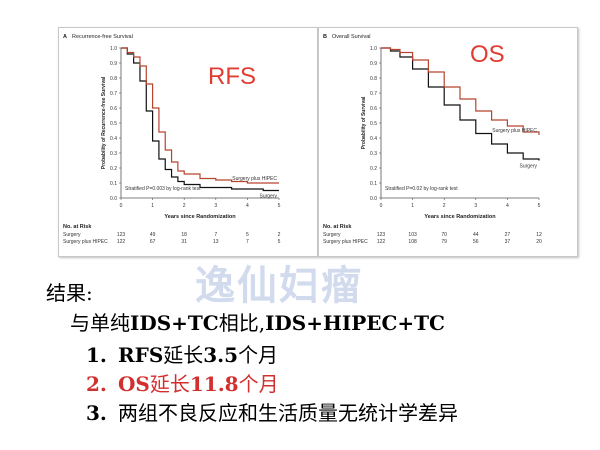 This screenshot has width=600, height=450. I want to click on x-tick-label: 5, so click(279, 206).